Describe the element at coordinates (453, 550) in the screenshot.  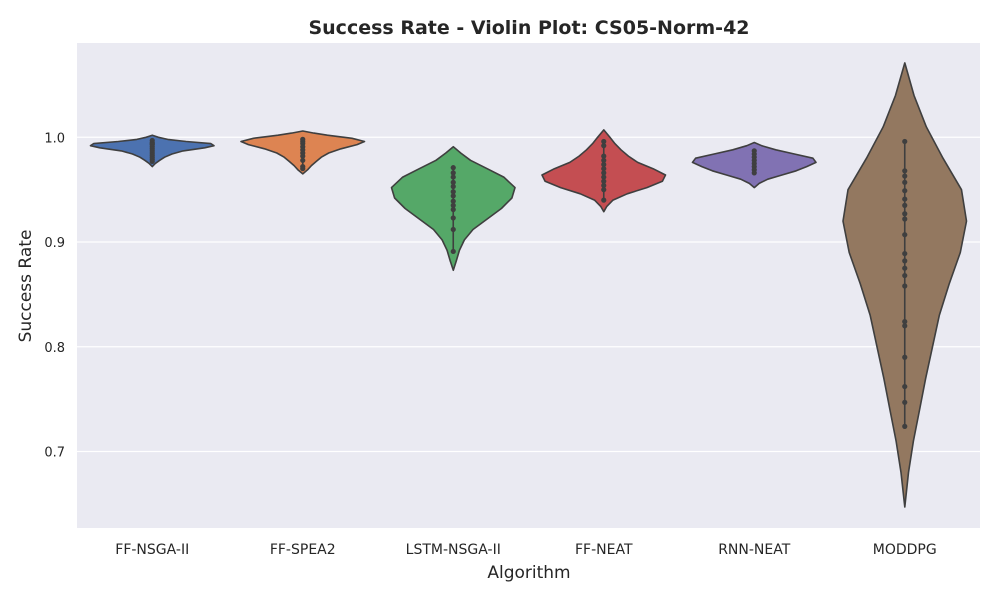
I see `x-tick-label: LSTM-NSGA-II` at that location.